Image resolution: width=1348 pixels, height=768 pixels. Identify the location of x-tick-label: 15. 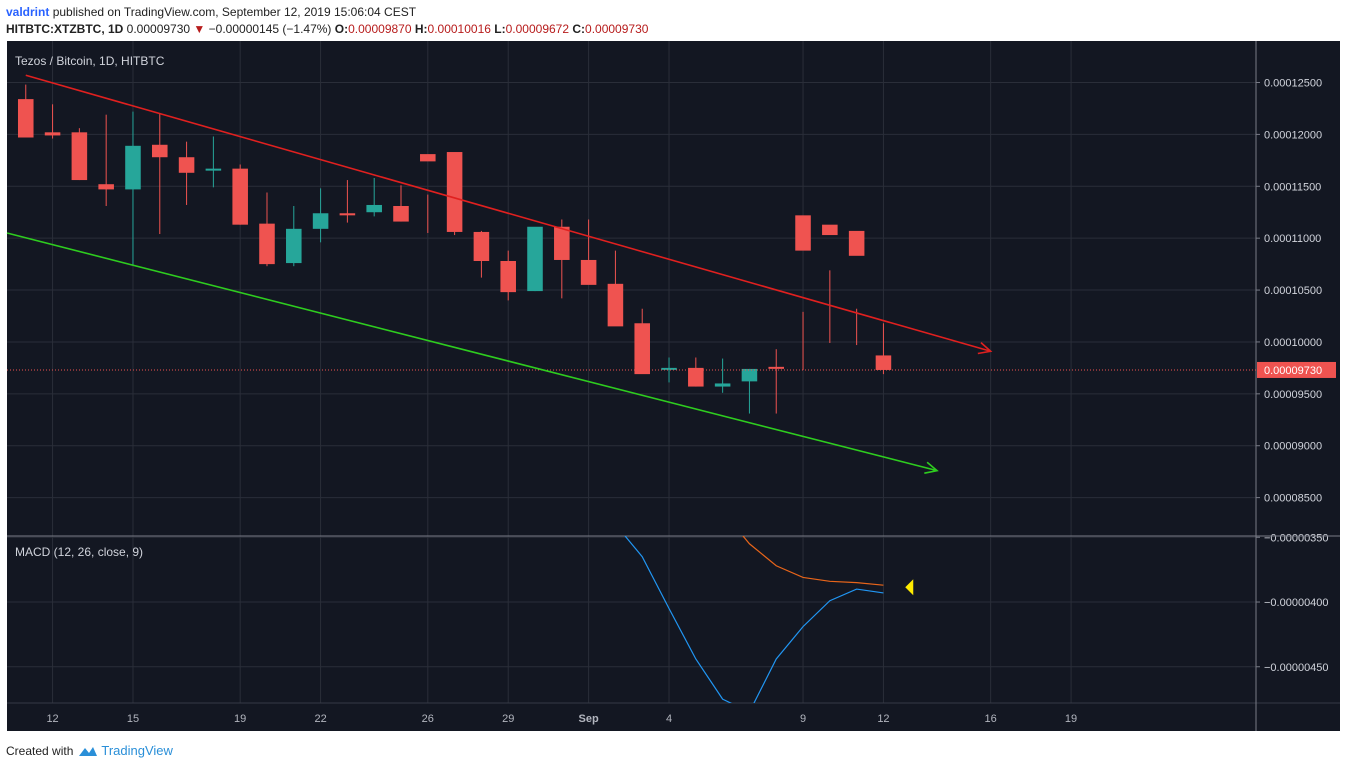
(133, 719).